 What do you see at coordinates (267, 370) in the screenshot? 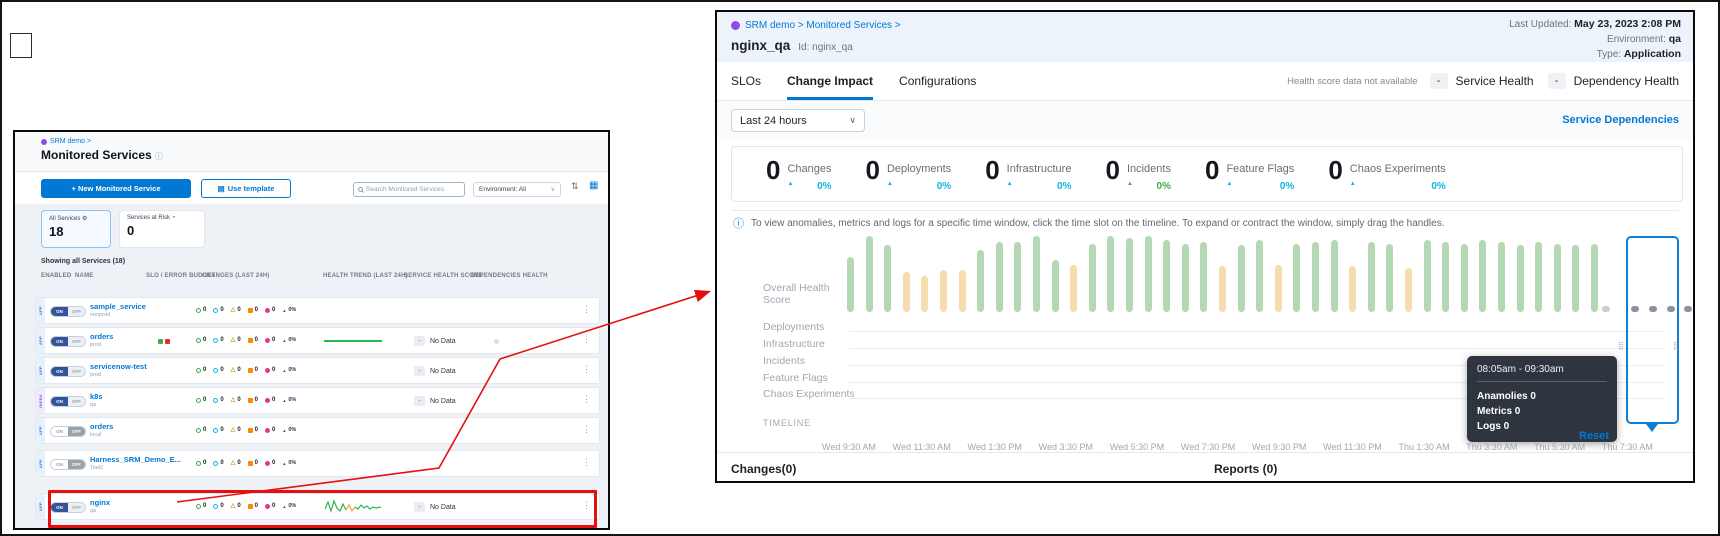
I see `chaos-icon` at bounding box center [267, 370].